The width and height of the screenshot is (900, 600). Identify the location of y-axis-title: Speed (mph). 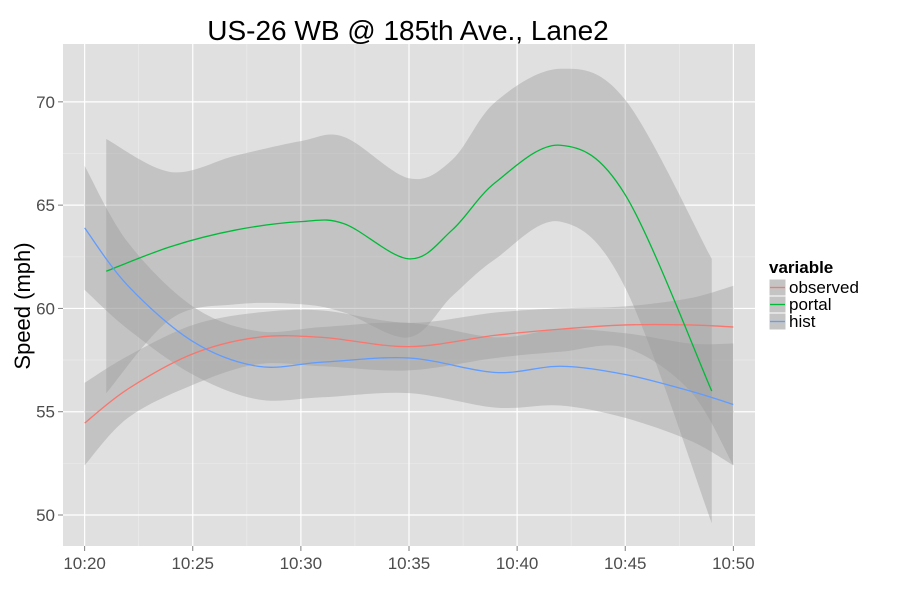
(22, 305).